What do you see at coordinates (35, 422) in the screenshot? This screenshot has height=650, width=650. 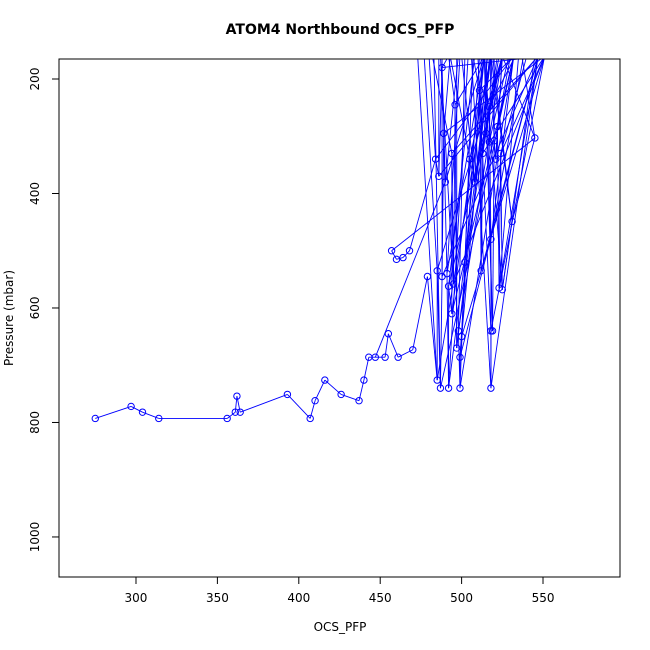 I see `y-tick-label: 800` at bounding box center [35, 422].